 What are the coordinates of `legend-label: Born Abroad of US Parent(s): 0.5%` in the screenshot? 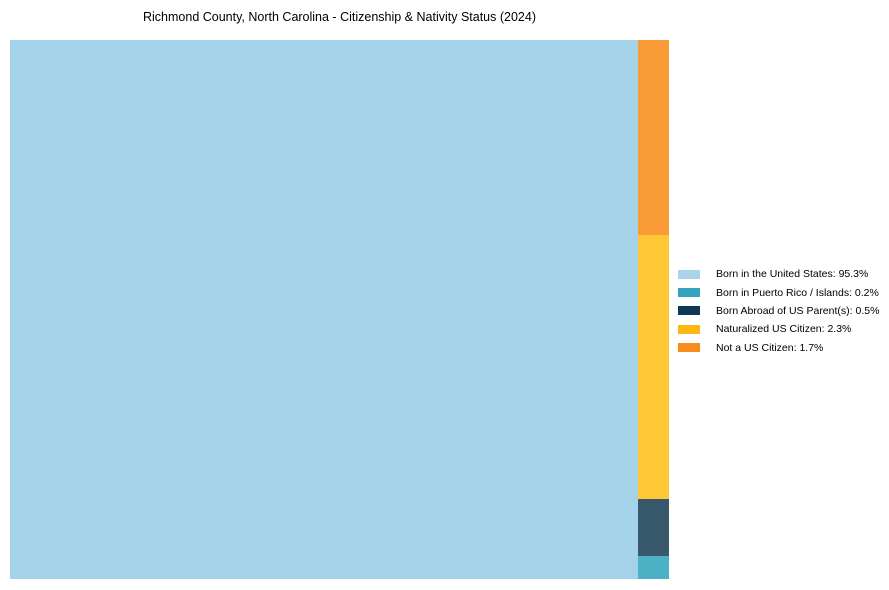 It's located at (798, 310).